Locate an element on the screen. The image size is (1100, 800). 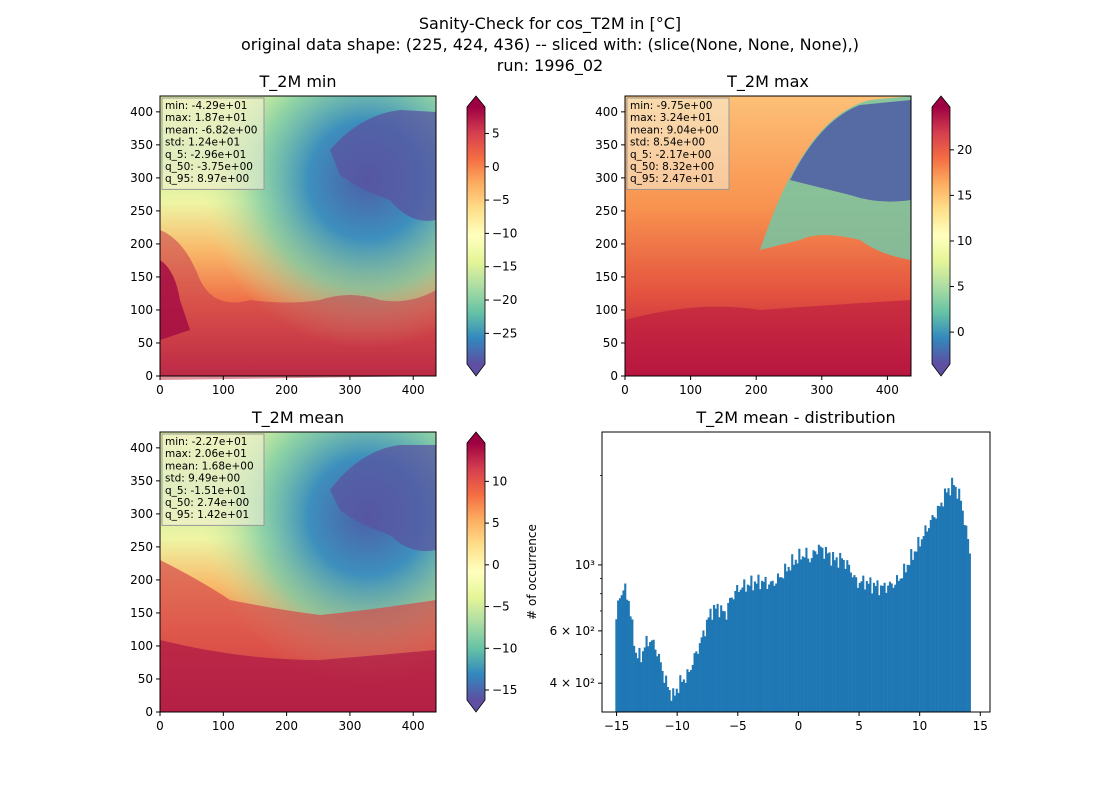
map-min-ocean-region is located at coordinates (175, 300).